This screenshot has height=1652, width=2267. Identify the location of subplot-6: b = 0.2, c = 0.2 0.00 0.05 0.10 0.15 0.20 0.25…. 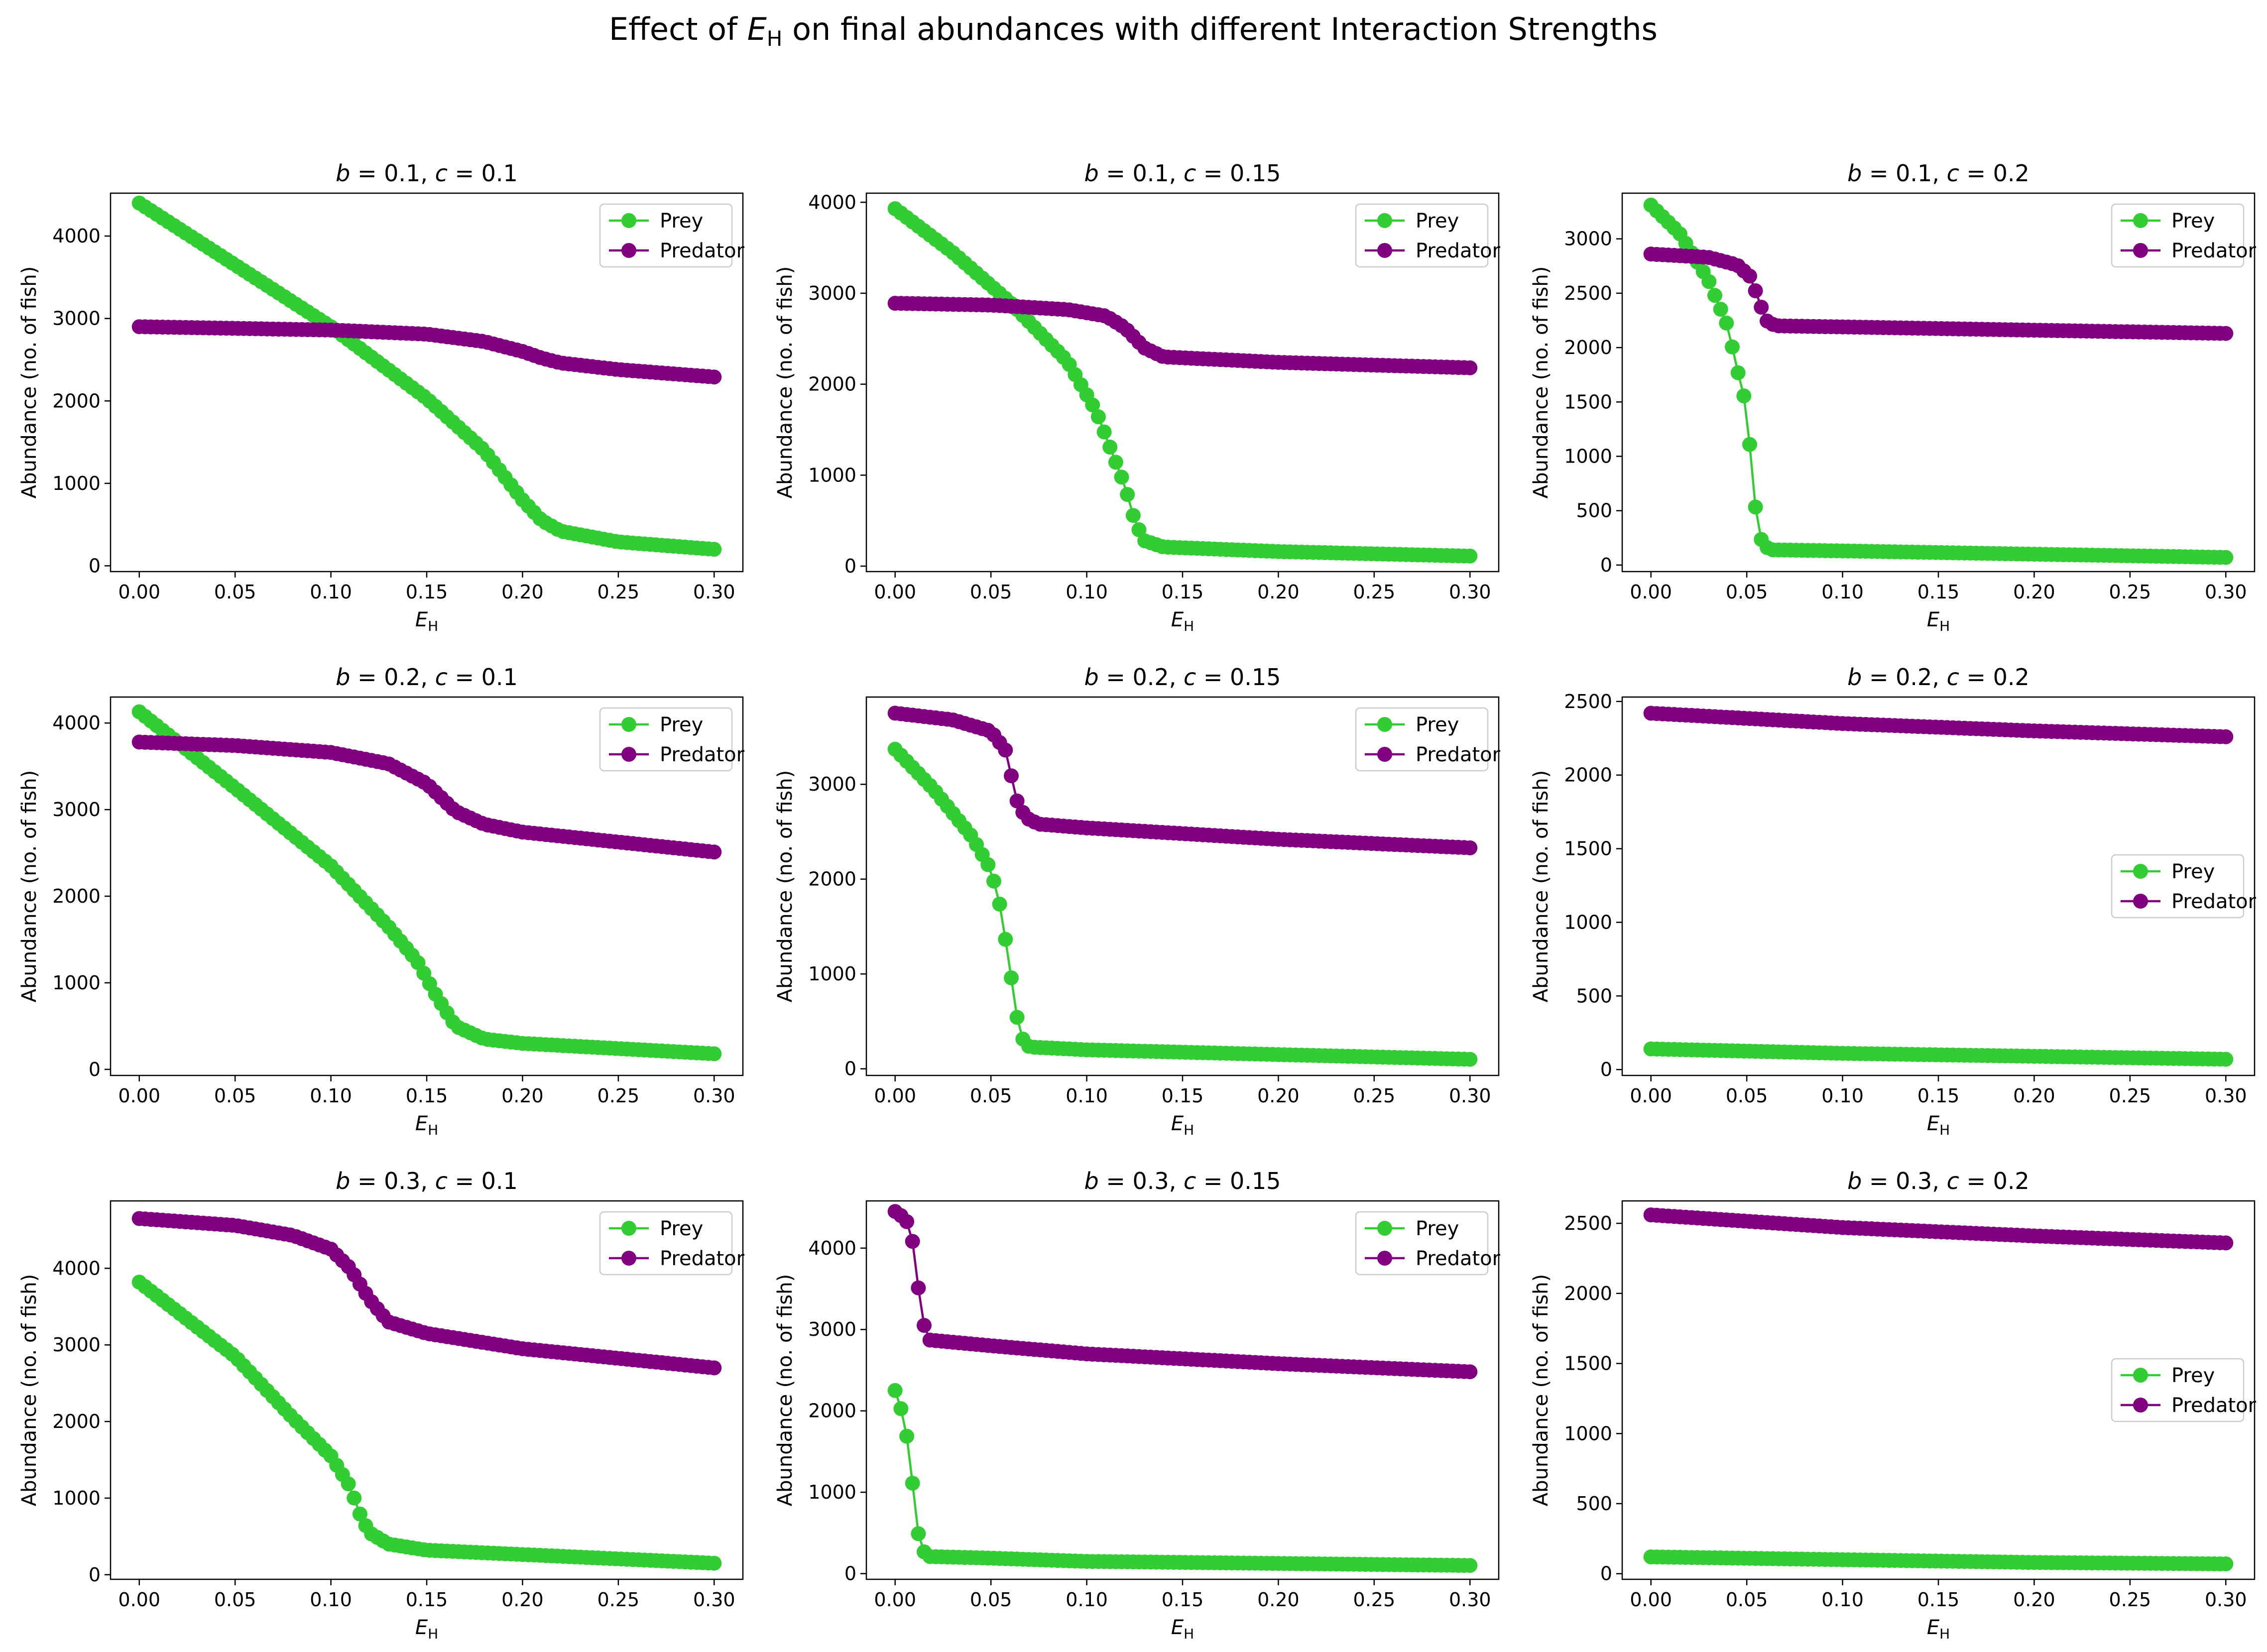
(1894, 901).